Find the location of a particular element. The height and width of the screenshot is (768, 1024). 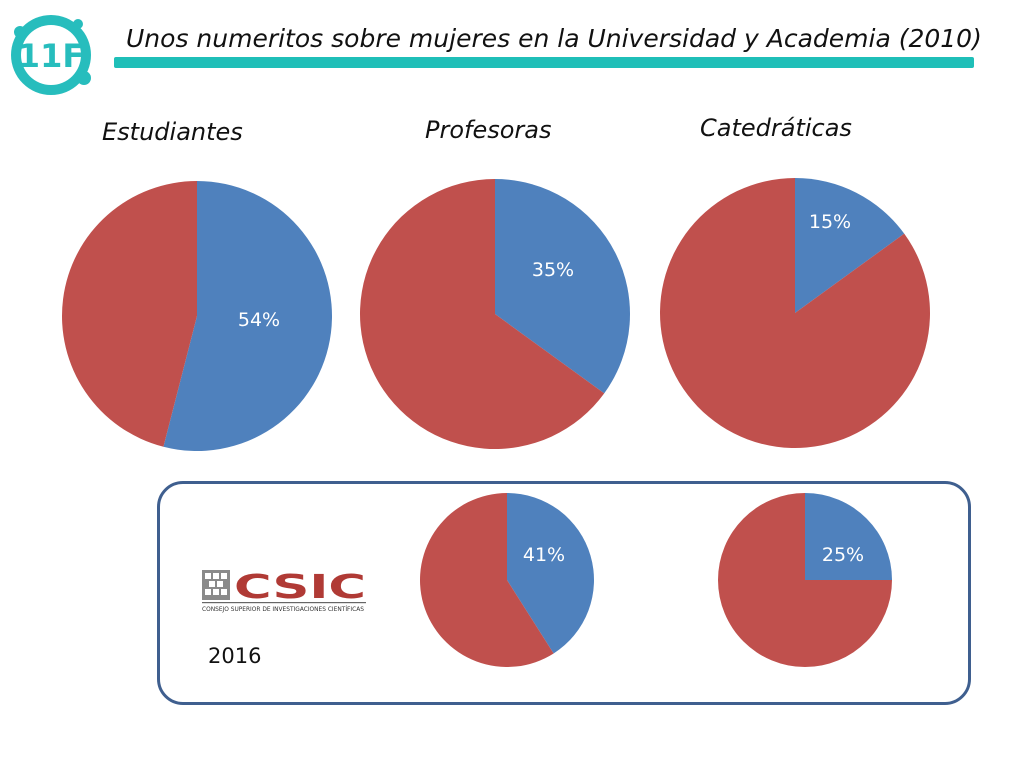

pie-label-catedraticas: 15% is located at coordinates (830, 222).